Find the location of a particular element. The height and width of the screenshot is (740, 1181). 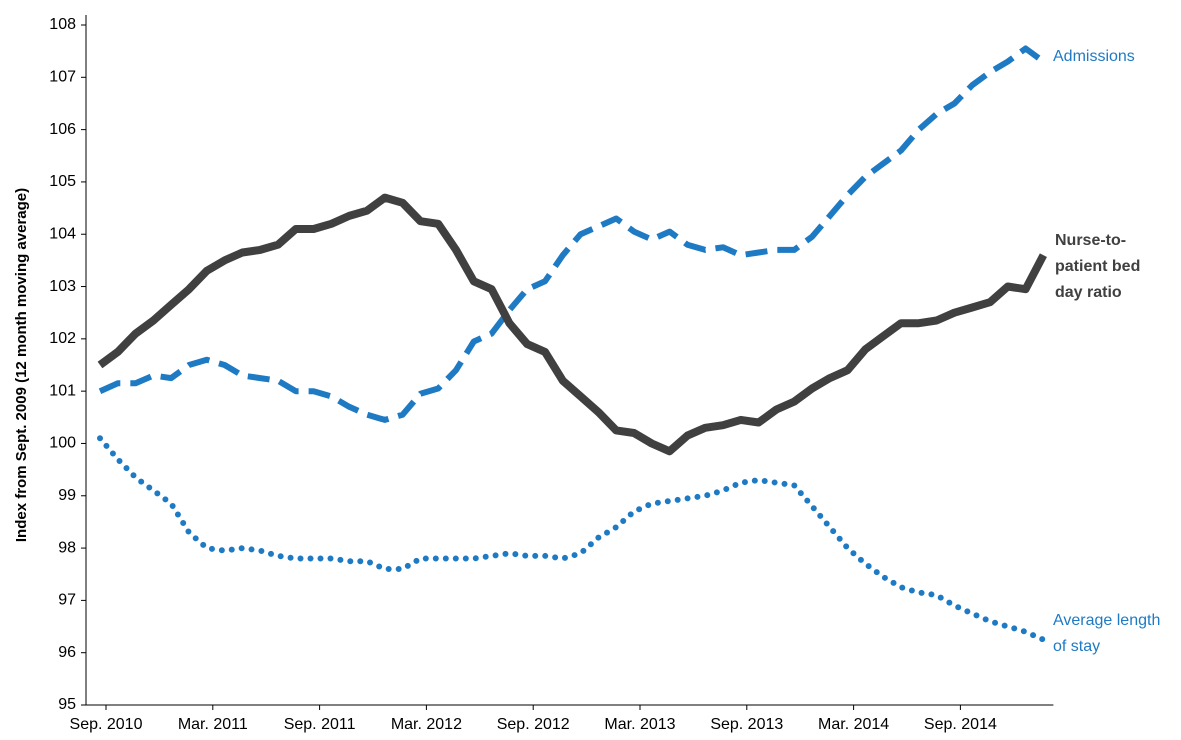

y-tick-label: 103 is located at coordinates (62, 286).